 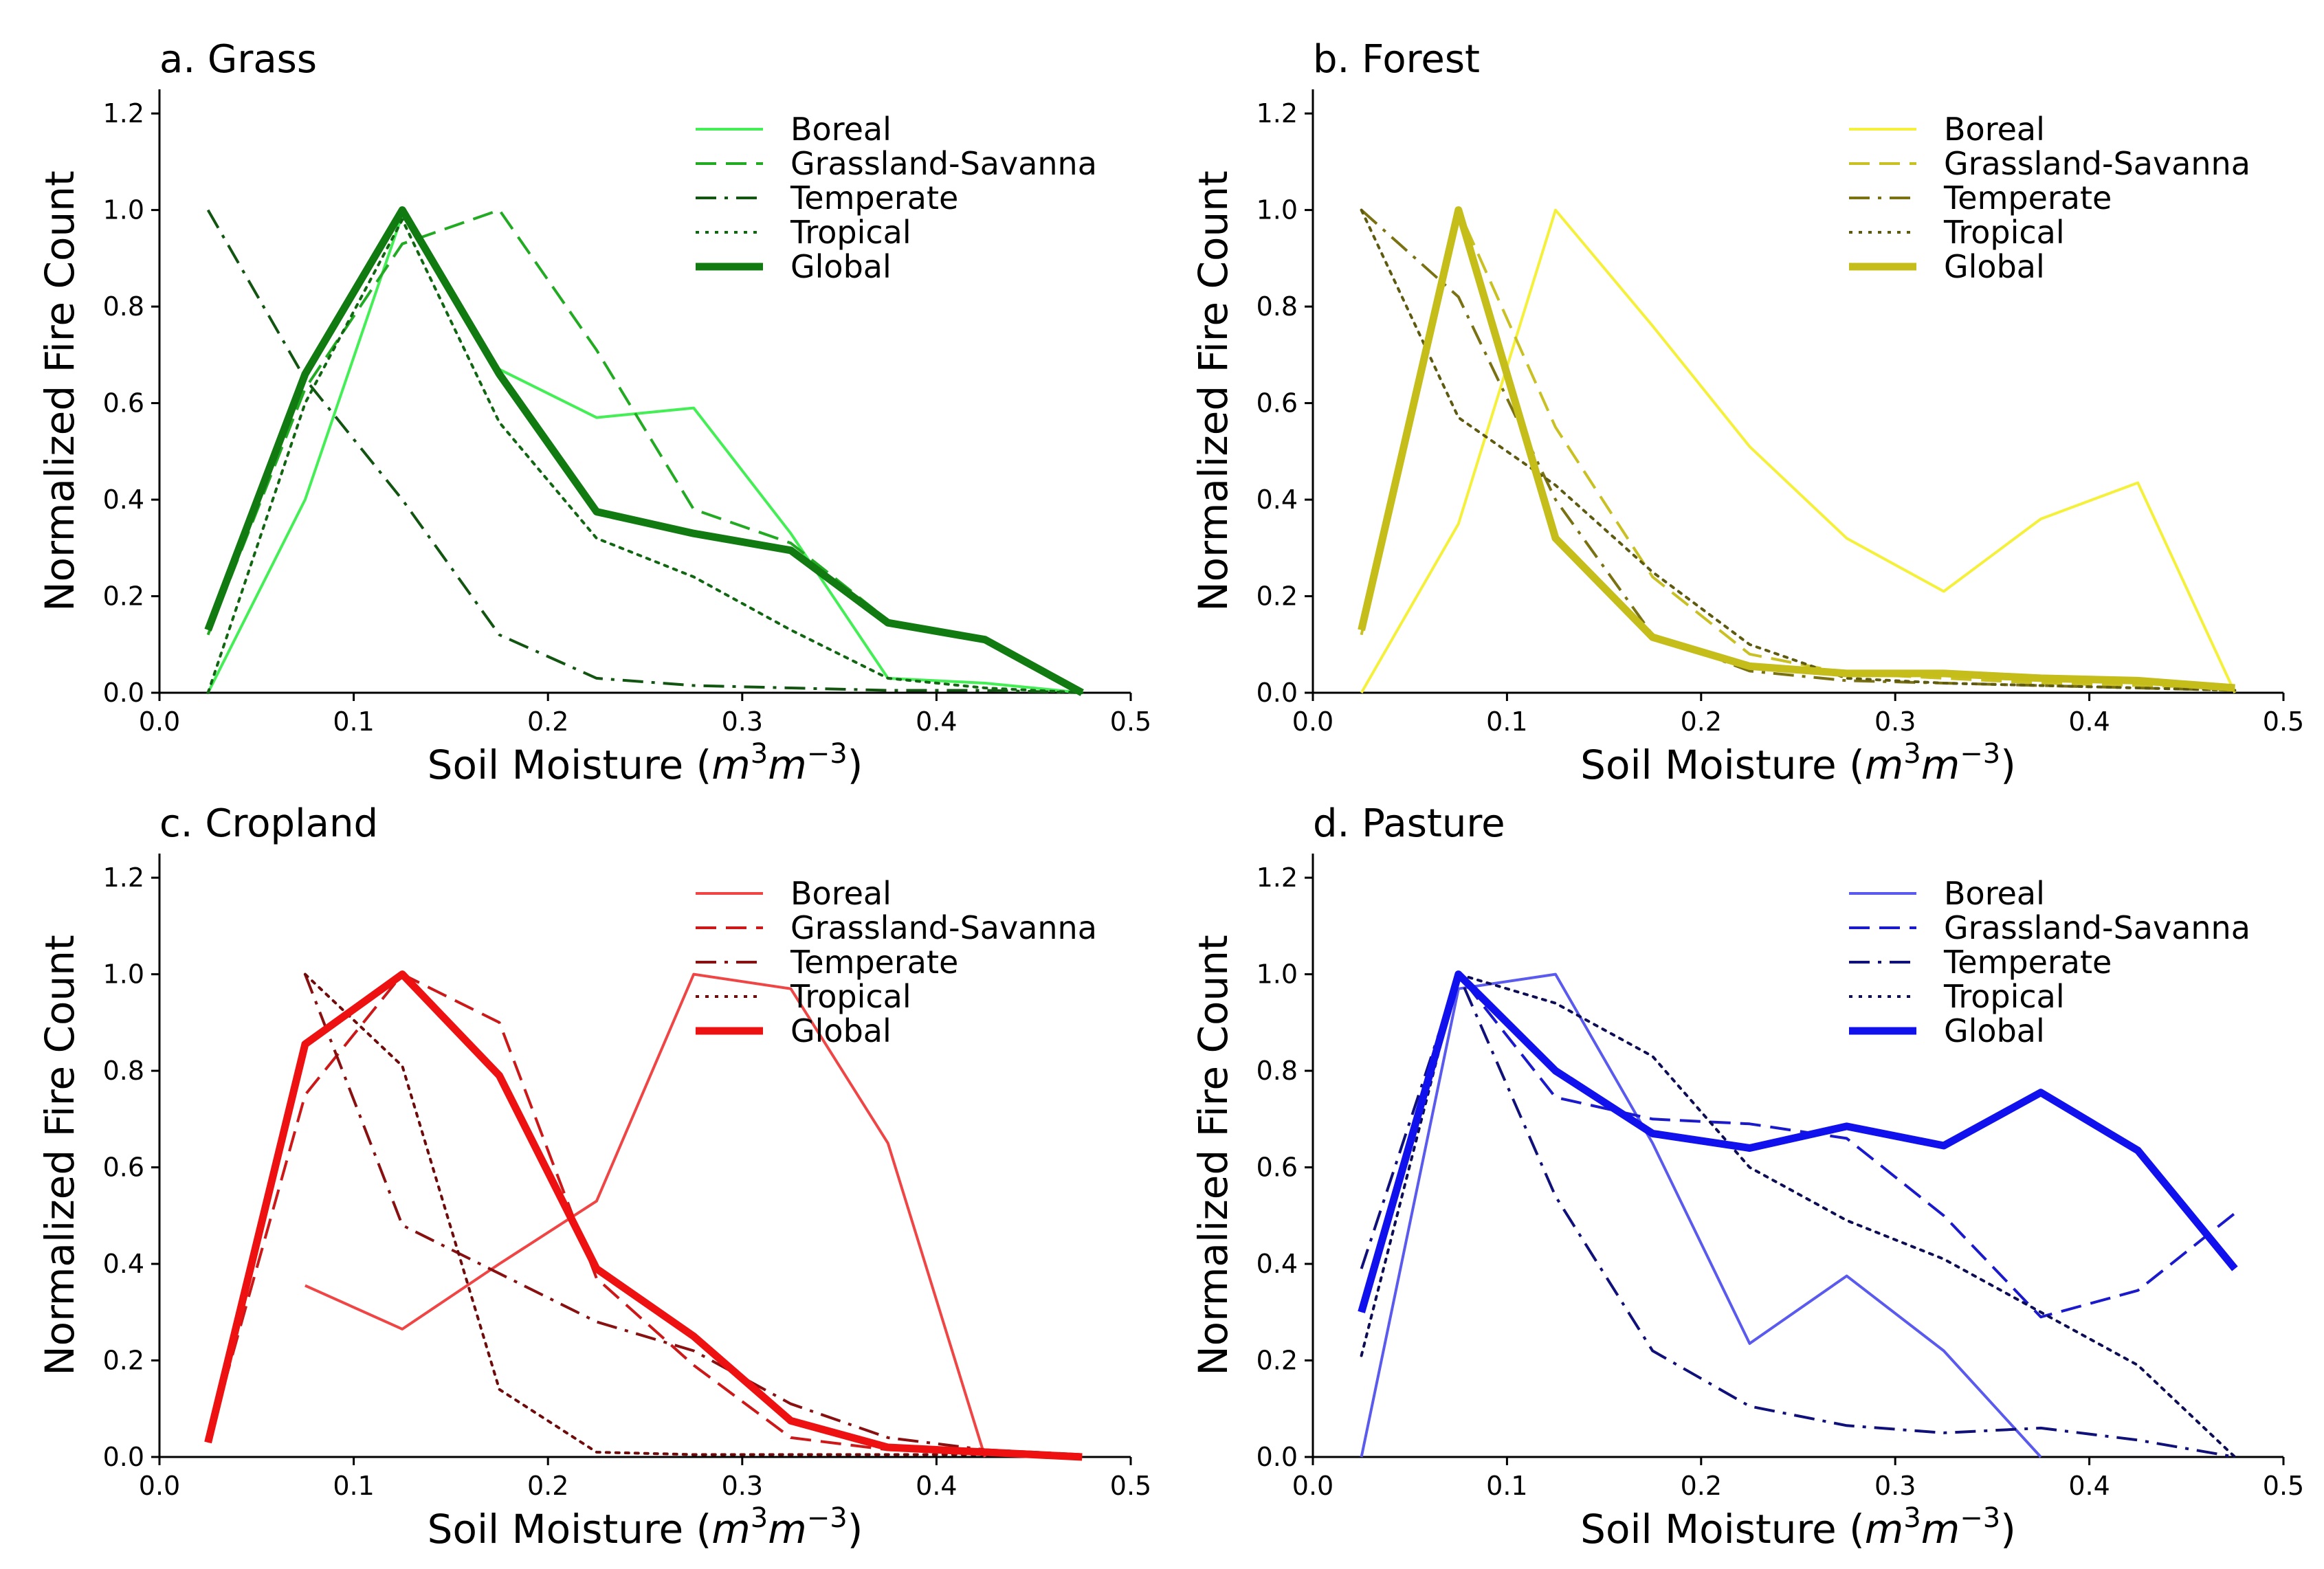 What do you see at coordinates (238, 59) in the screenshot?
I see `panel-title: a. Grass` at bounding box center [238, 59].